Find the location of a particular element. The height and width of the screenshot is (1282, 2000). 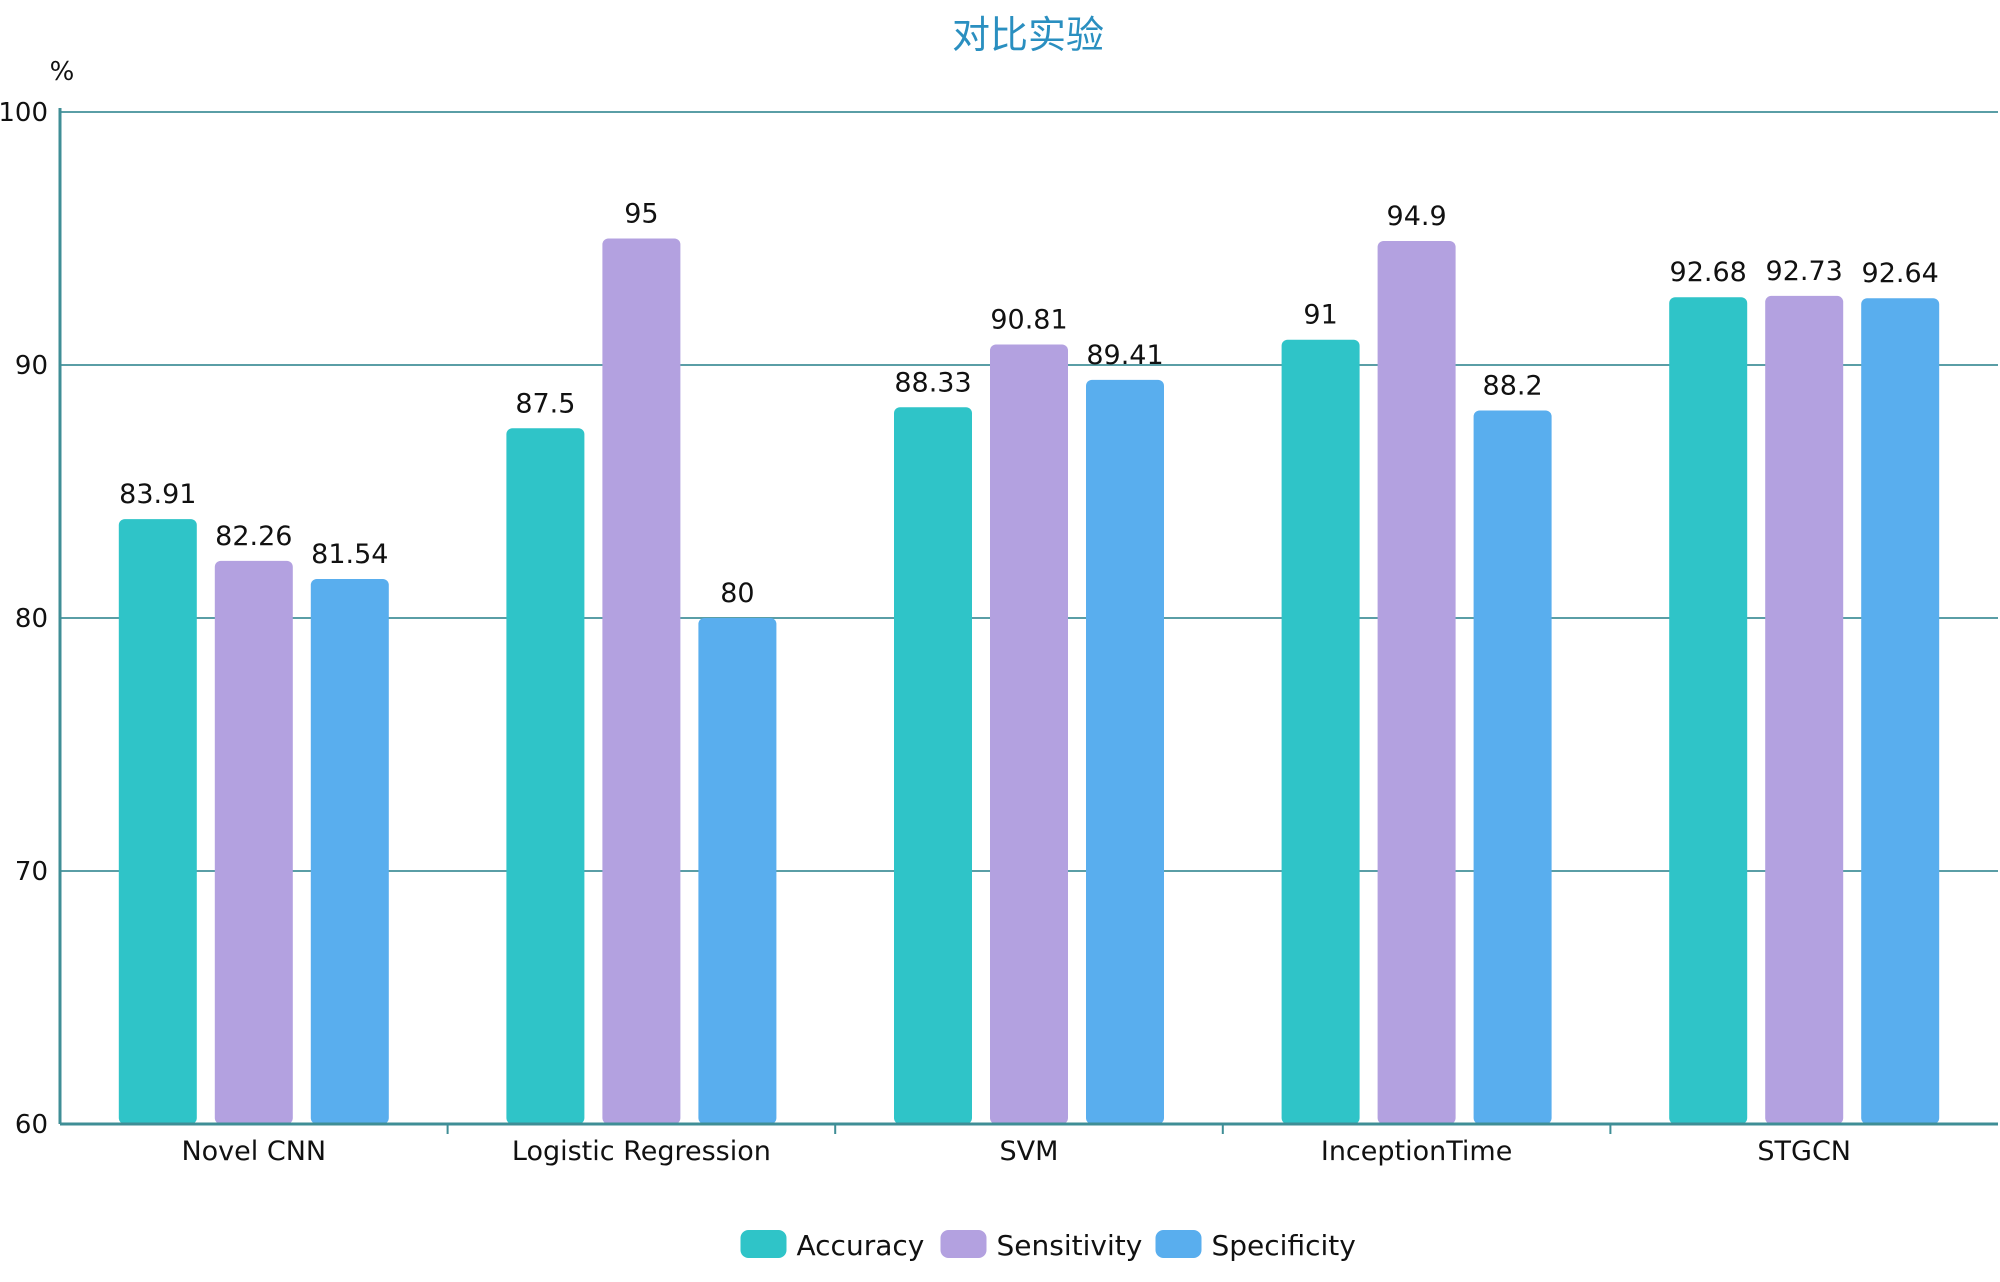

bar-novel-cnn-accuracy is located at coordinates (157, 821).